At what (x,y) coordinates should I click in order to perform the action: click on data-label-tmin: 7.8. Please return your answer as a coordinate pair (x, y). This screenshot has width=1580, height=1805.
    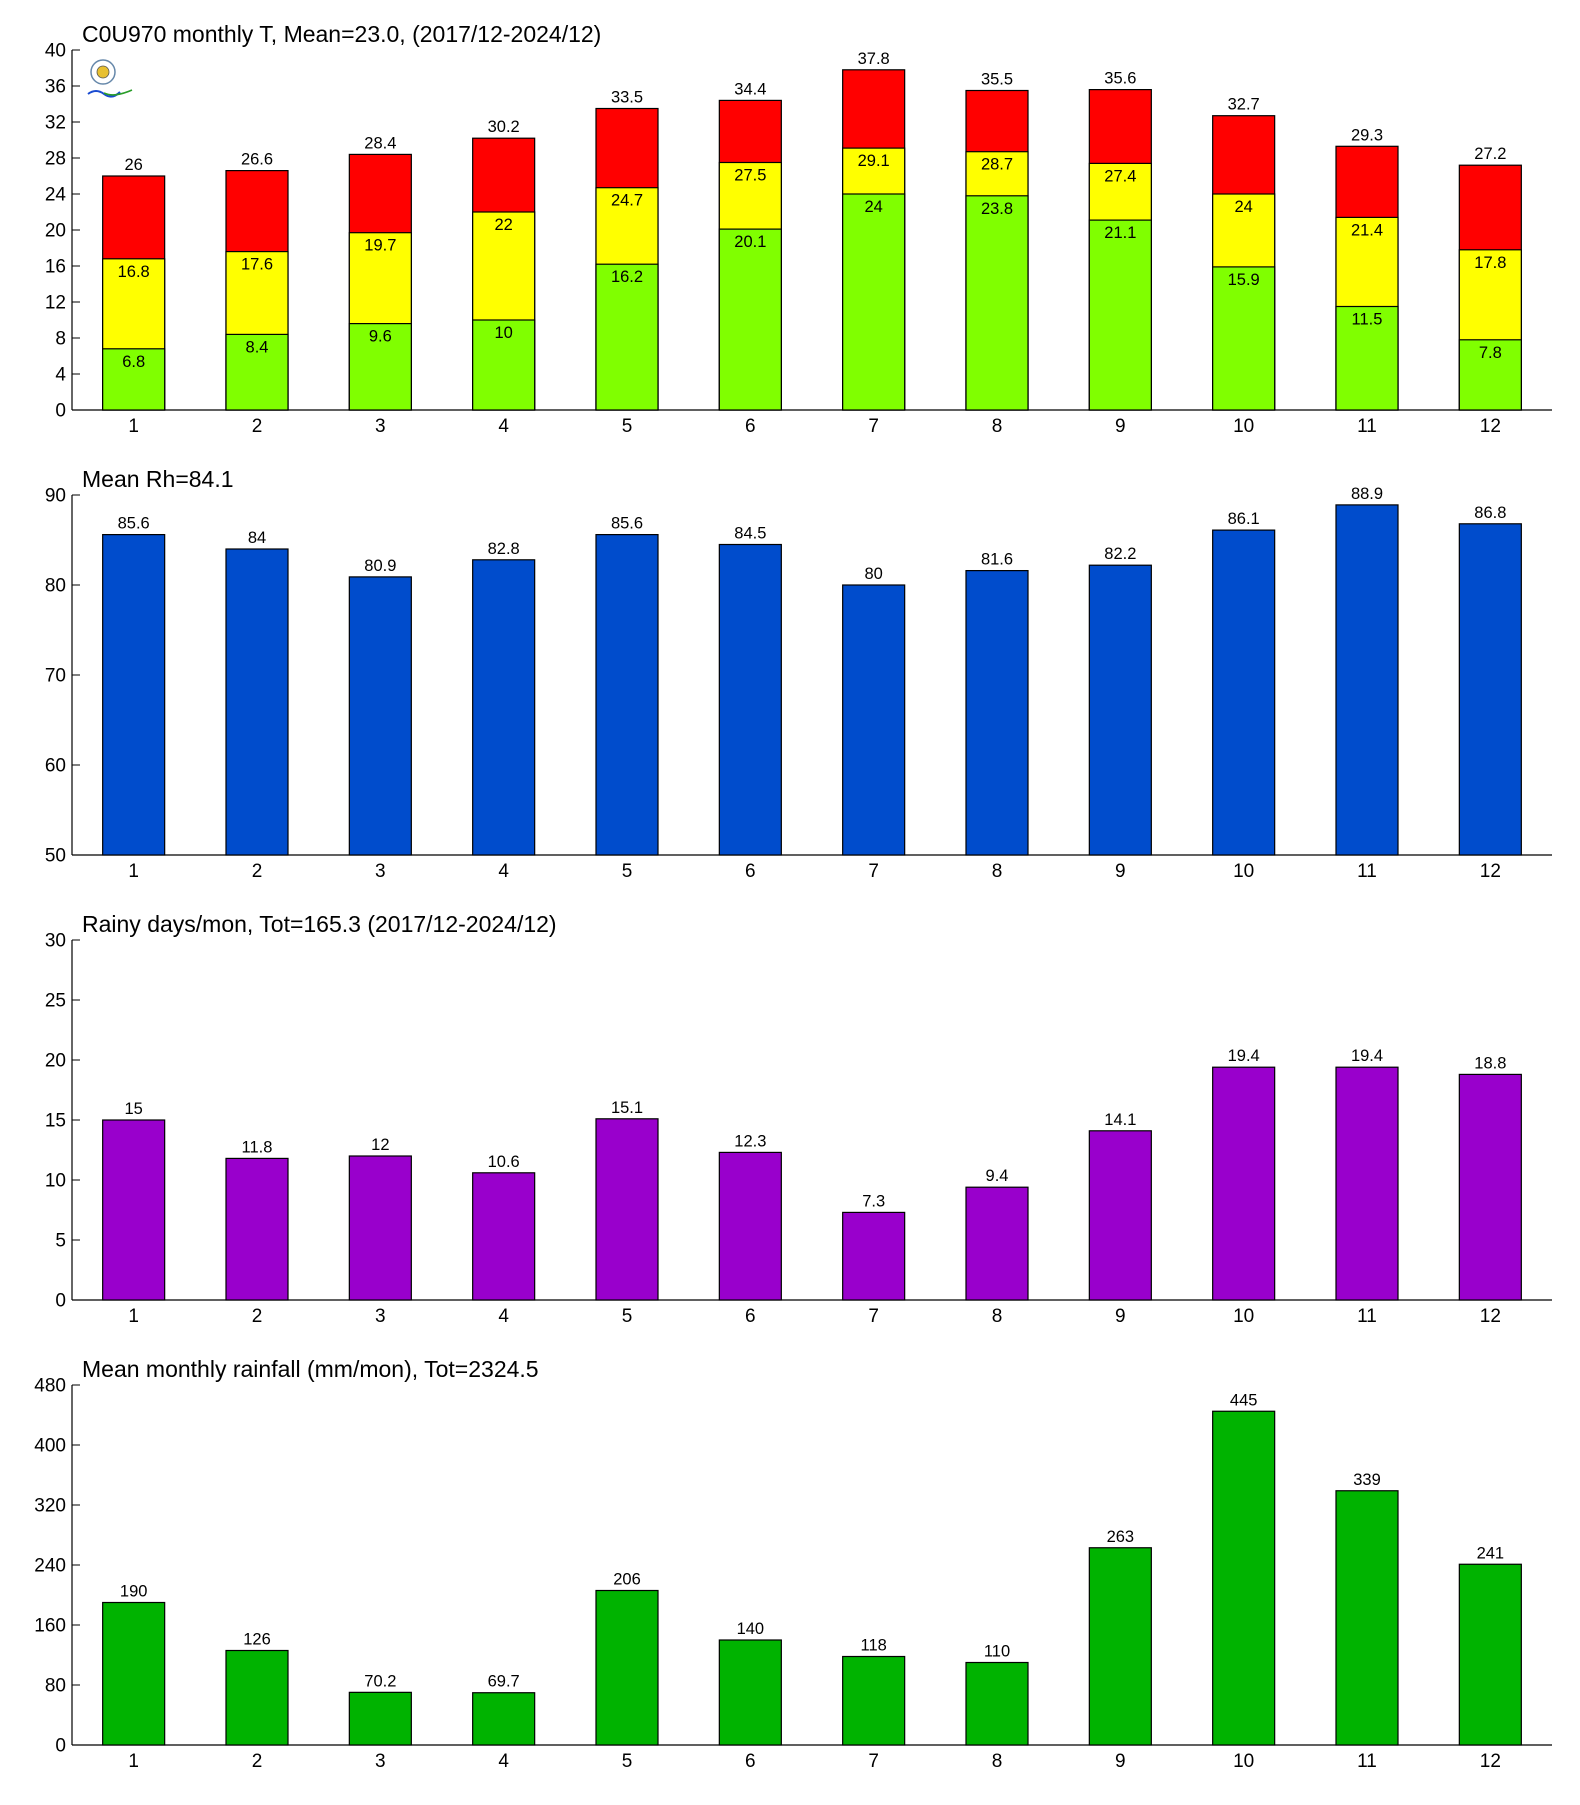
    Looking at the image, I should click on (1490, 353).